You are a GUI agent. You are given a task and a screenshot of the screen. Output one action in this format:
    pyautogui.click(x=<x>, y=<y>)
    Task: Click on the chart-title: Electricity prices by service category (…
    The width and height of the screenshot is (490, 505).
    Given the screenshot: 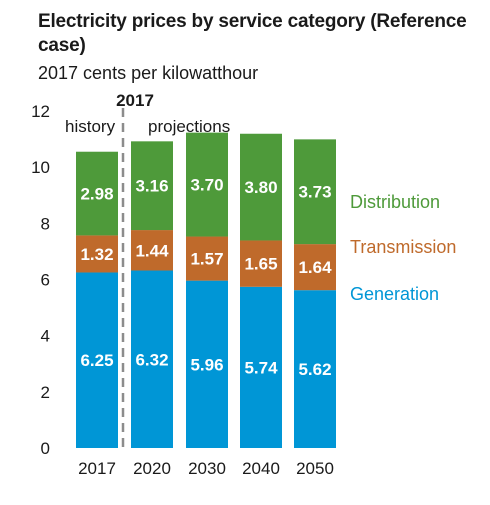 What is the action you would take?
    pyautogui.click(x=252, y=33)
    